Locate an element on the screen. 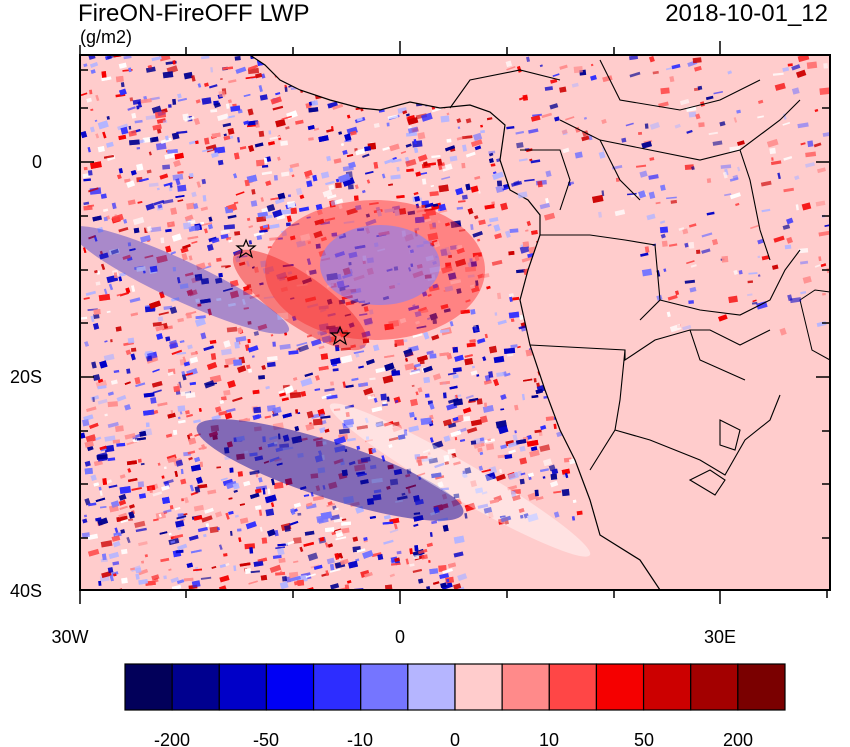 The image size is (850, 747). colorbar is located at coordinates (455, 687).